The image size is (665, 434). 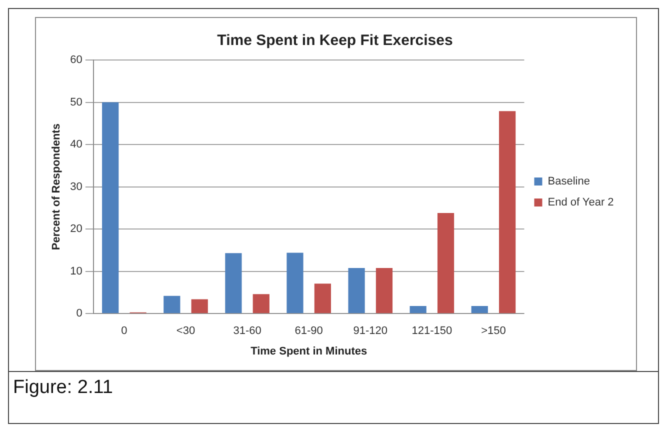 I want to click on x-tick-label: 31-60, so click(x=247, y=331).